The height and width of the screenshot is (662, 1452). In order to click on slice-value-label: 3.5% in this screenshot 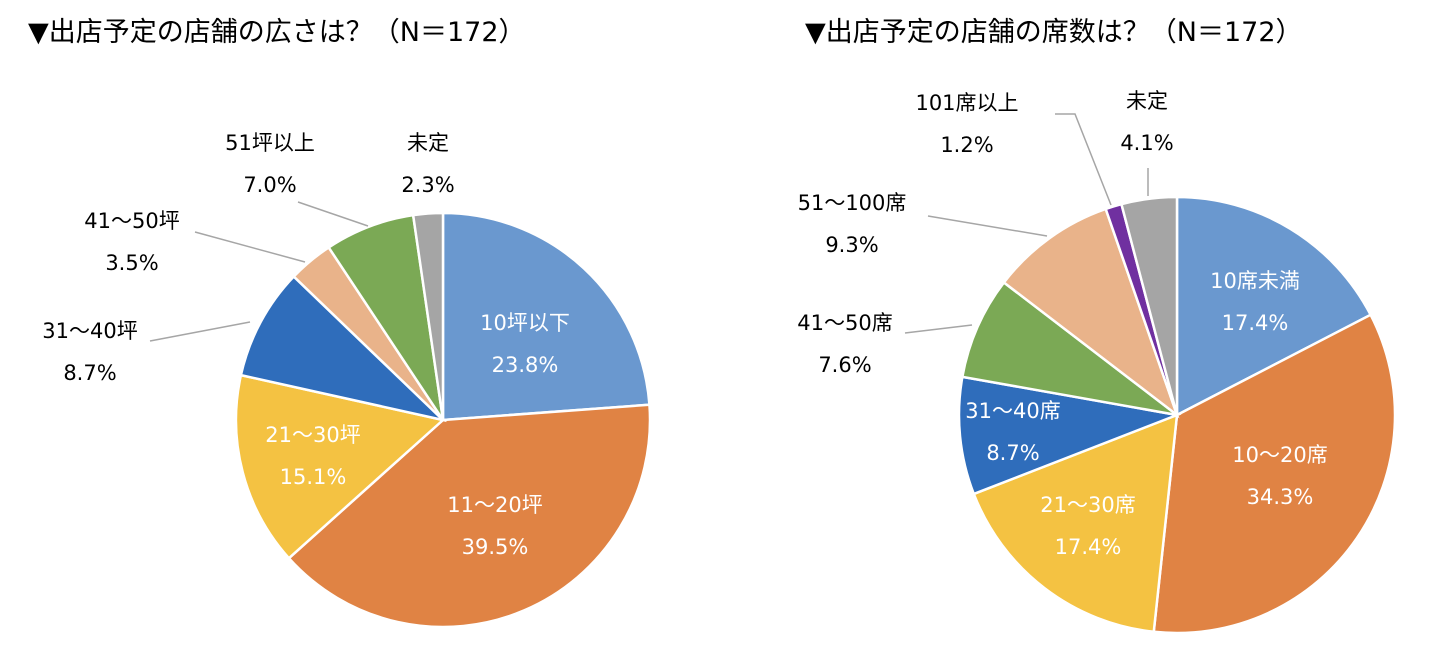, I will do `click(131, 263)`.